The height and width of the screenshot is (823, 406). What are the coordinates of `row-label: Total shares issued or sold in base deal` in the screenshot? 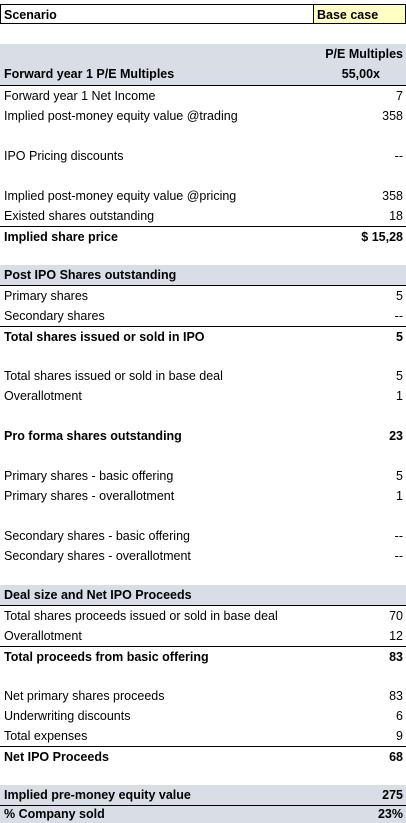 It's located at (113, 376).